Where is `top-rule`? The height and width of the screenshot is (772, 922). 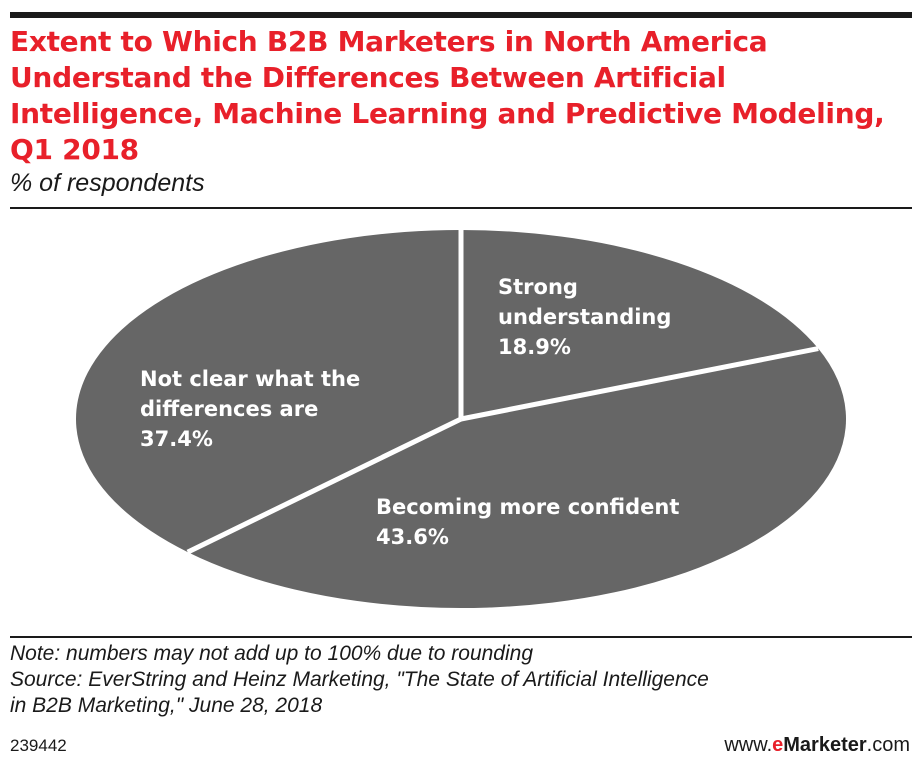 top-rule is located at coordinates (461, 15).